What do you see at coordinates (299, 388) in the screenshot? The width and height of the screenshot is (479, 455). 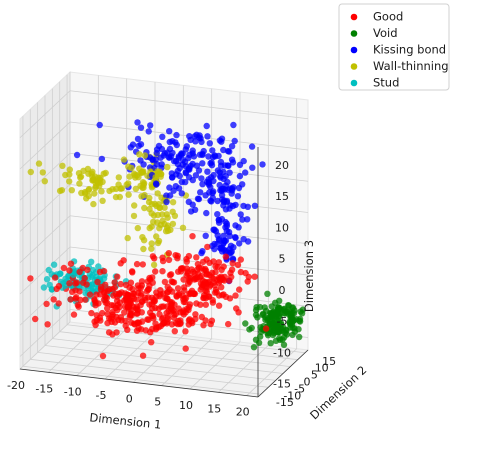 I see `y-tick-label: -5` at bounding box center [299, 388].